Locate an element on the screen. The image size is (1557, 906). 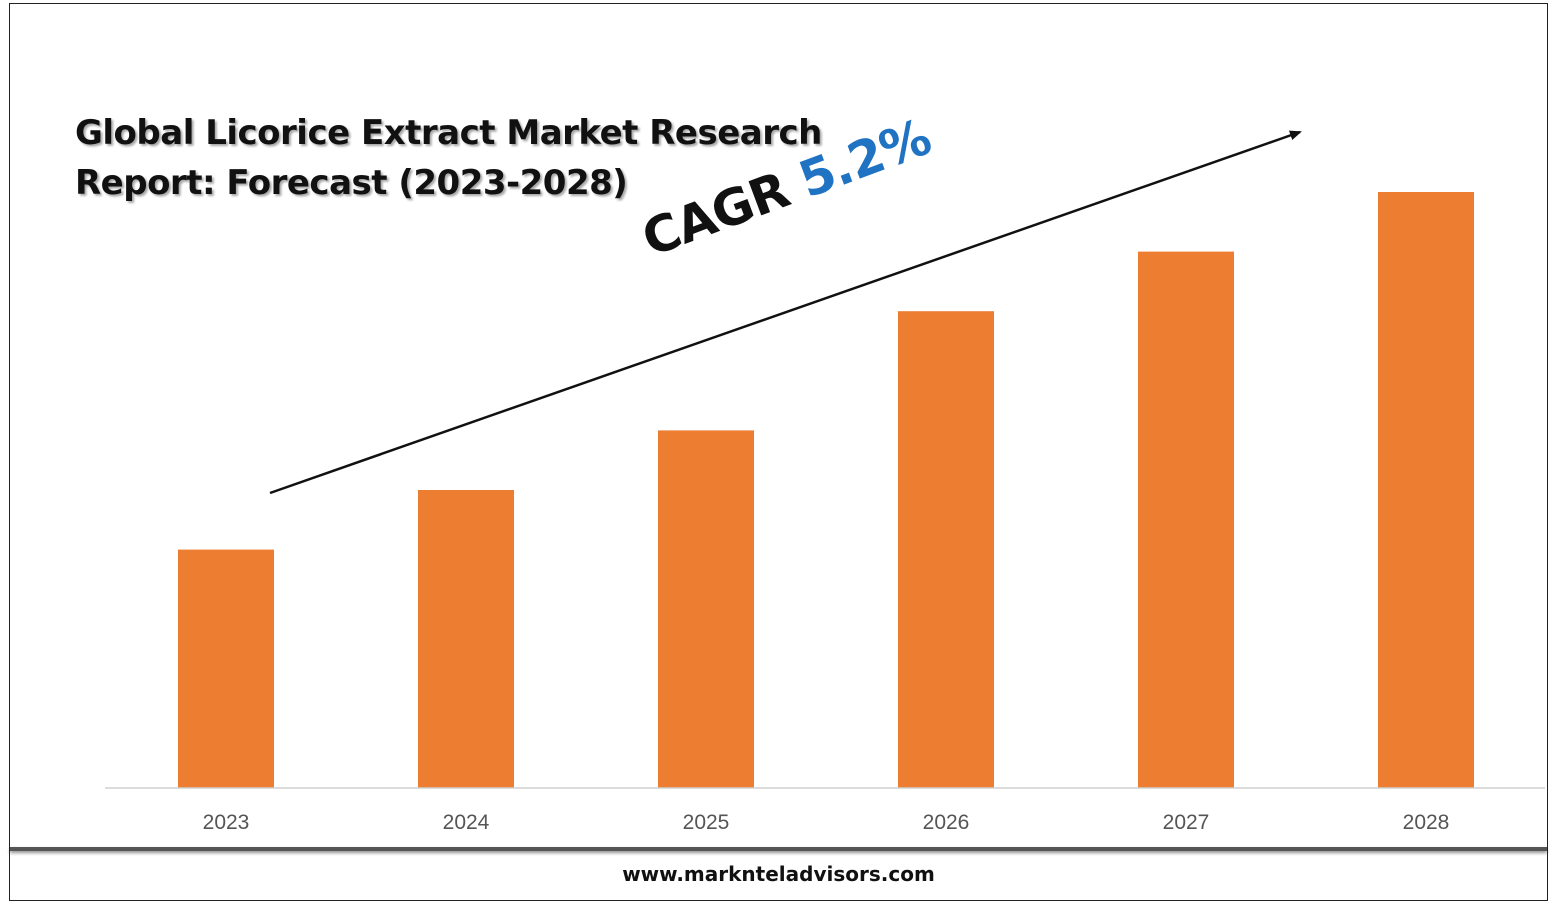
bar-2026 is located at coordinates (946, 549).